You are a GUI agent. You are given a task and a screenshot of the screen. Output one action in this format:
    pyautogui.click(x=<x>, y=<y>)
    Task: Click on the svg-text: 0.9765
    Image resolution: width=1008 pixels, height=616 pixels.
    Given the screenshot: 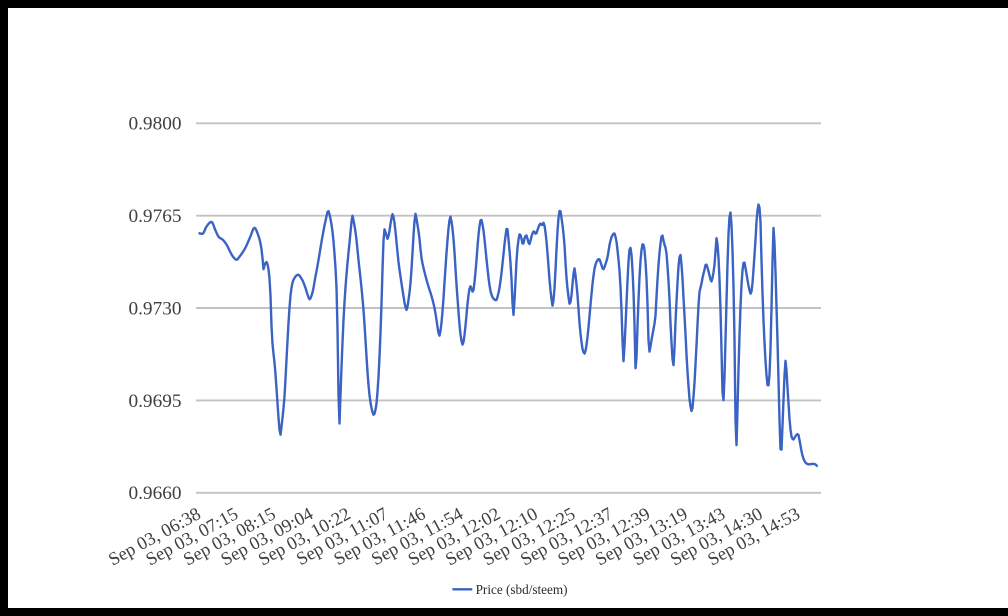 What is the action you would take?
    pyautogui.click(x=154, y=216)
    